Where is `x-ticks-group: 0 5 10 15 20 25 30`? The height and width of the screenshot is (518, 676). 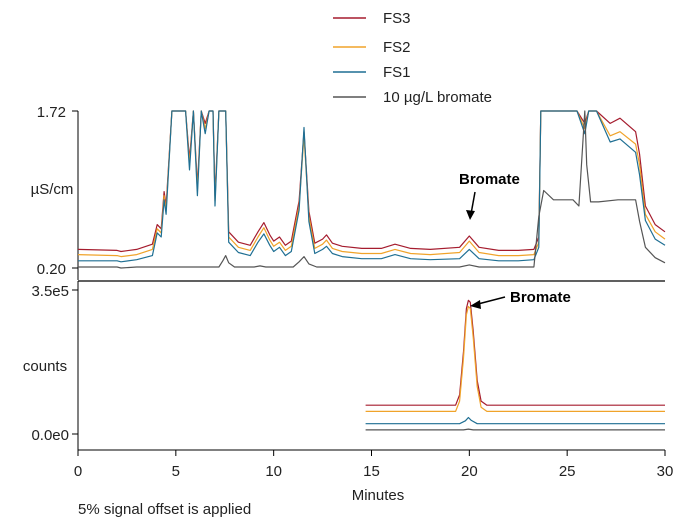 x-ticks-group: 0 5 10 15 20 25 30 is located at coordinates (374, 465).